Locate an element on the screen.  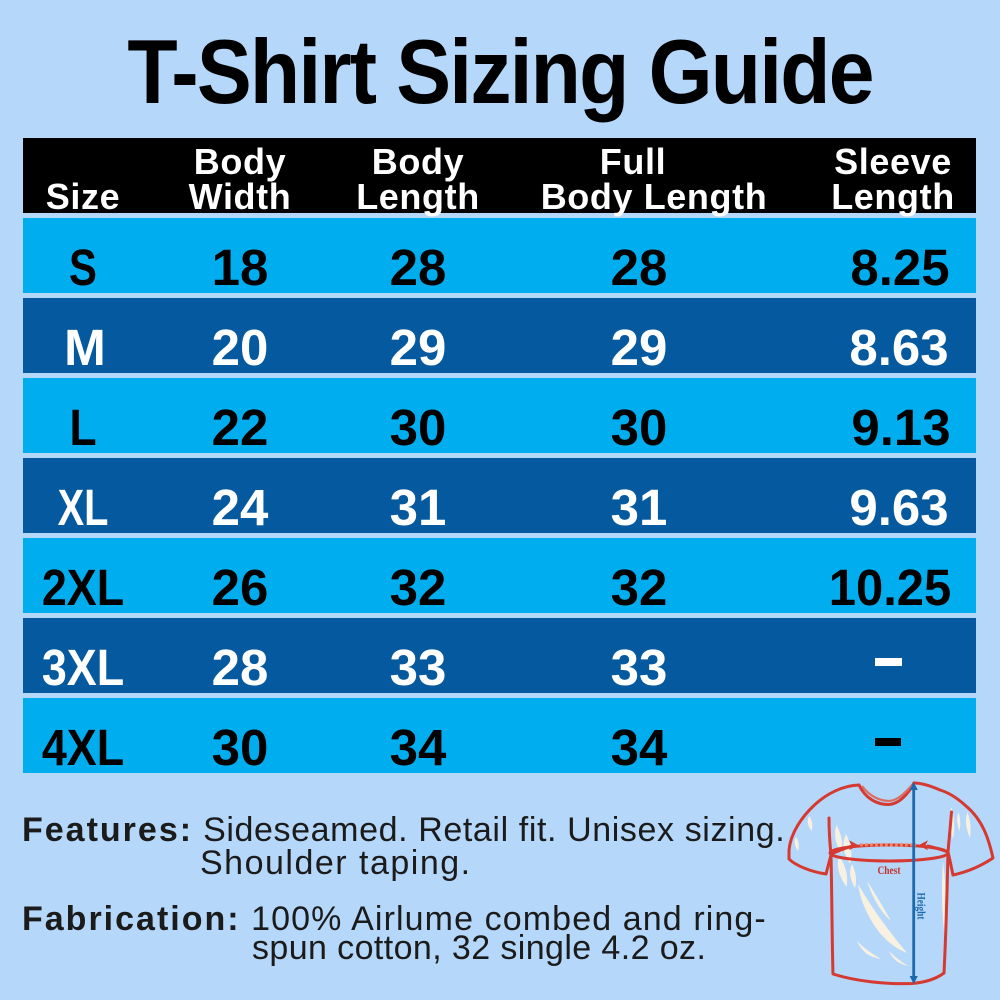
svg-text: Height is located at coordinates (921, 906).